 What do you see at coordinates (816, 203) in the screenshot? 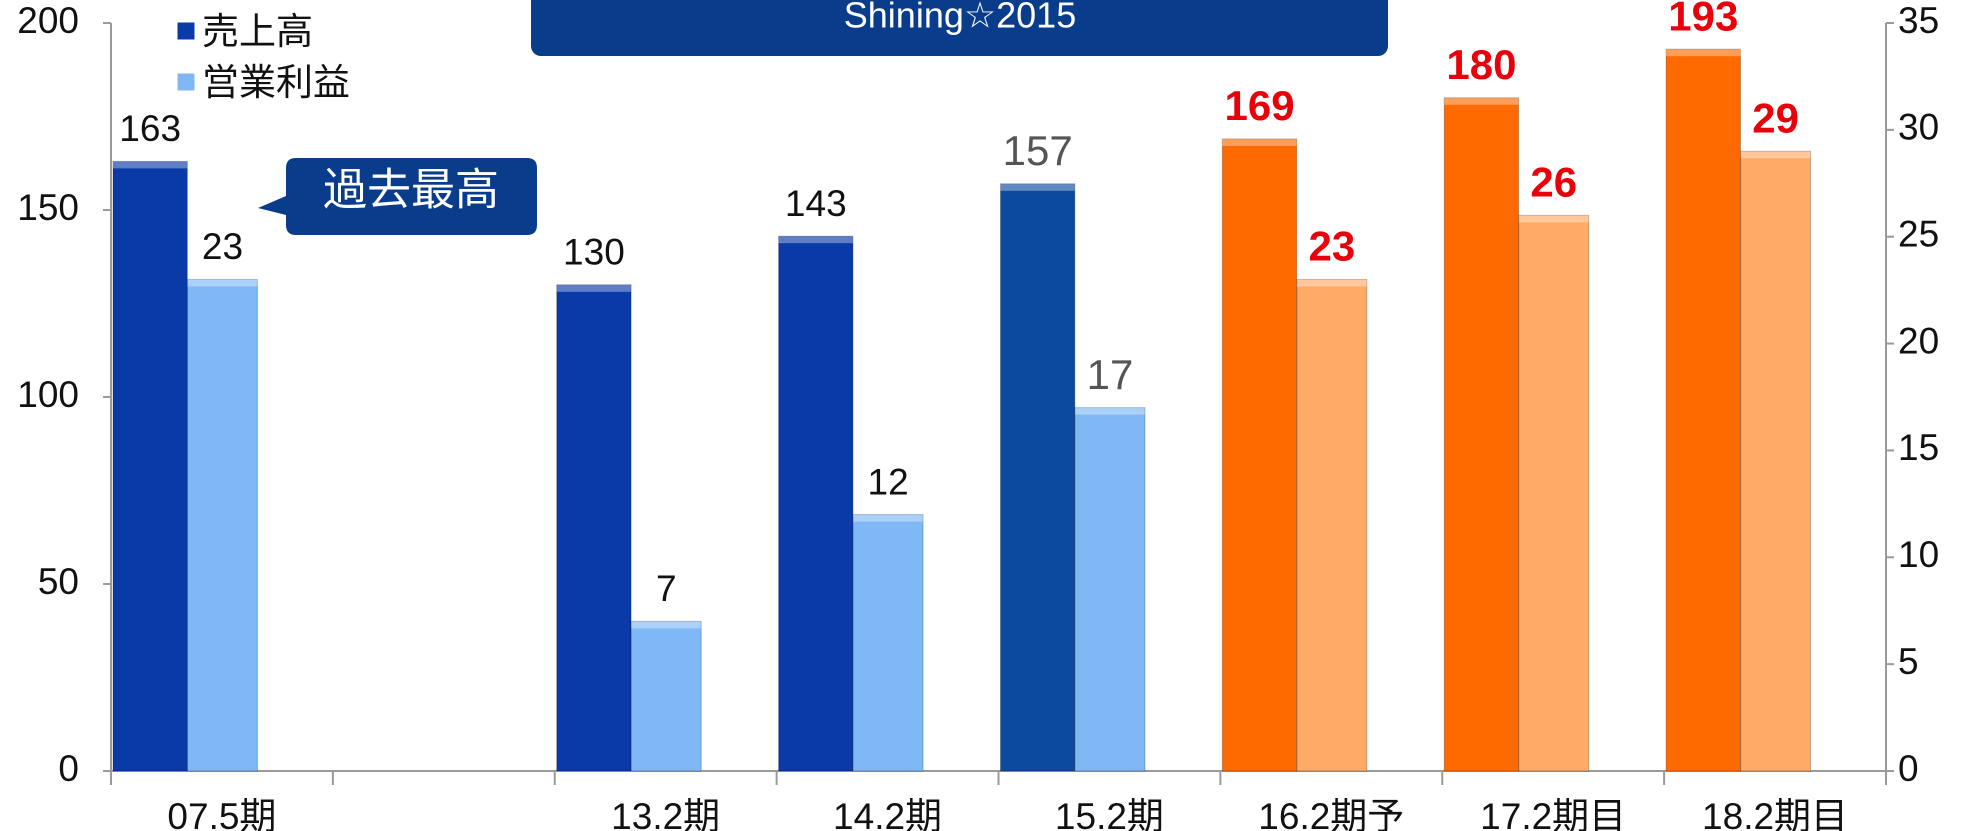
I see `data-label: 143` at bounding box center [816, 203].